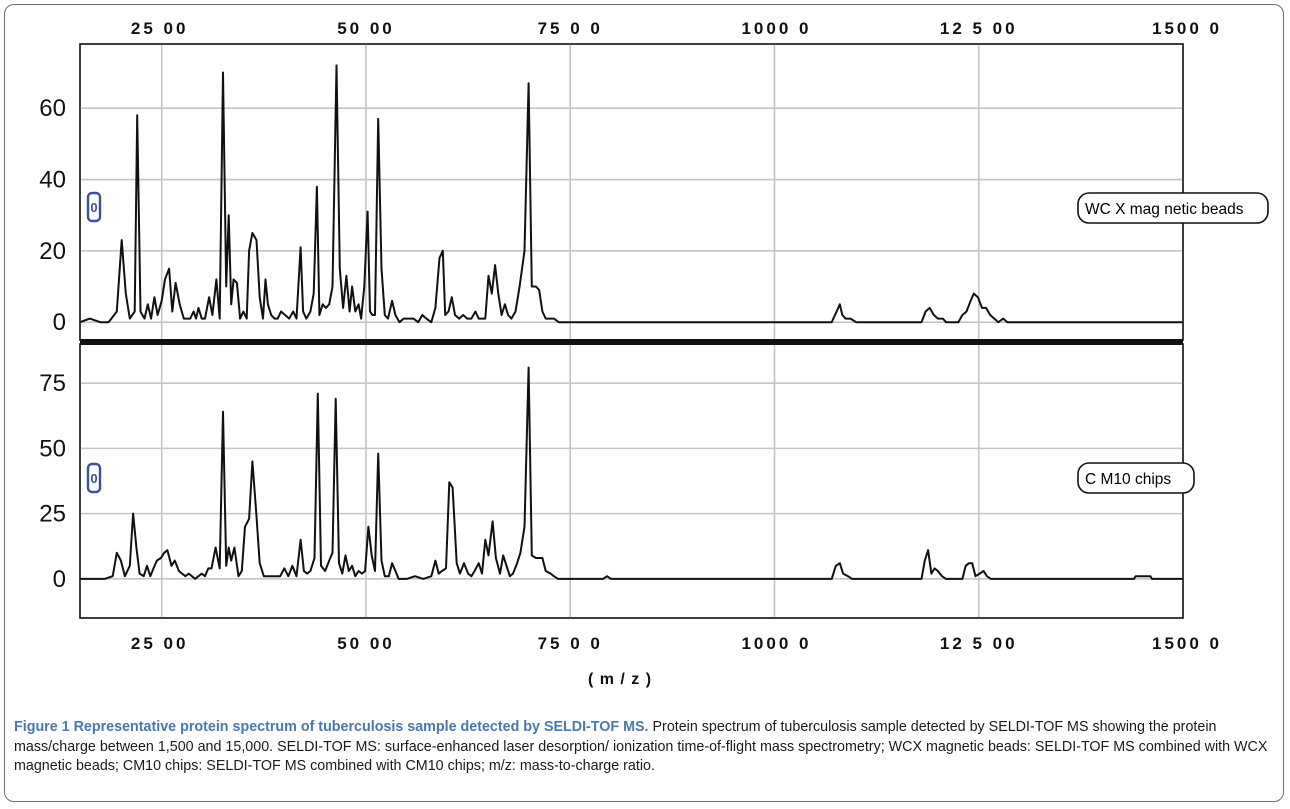 The width and height of the screenshot is (1290, 809). Describe the element at coordinates (570, 28) in the screenshot. I see `x-tick-label-top: 75 0 0` at that location.